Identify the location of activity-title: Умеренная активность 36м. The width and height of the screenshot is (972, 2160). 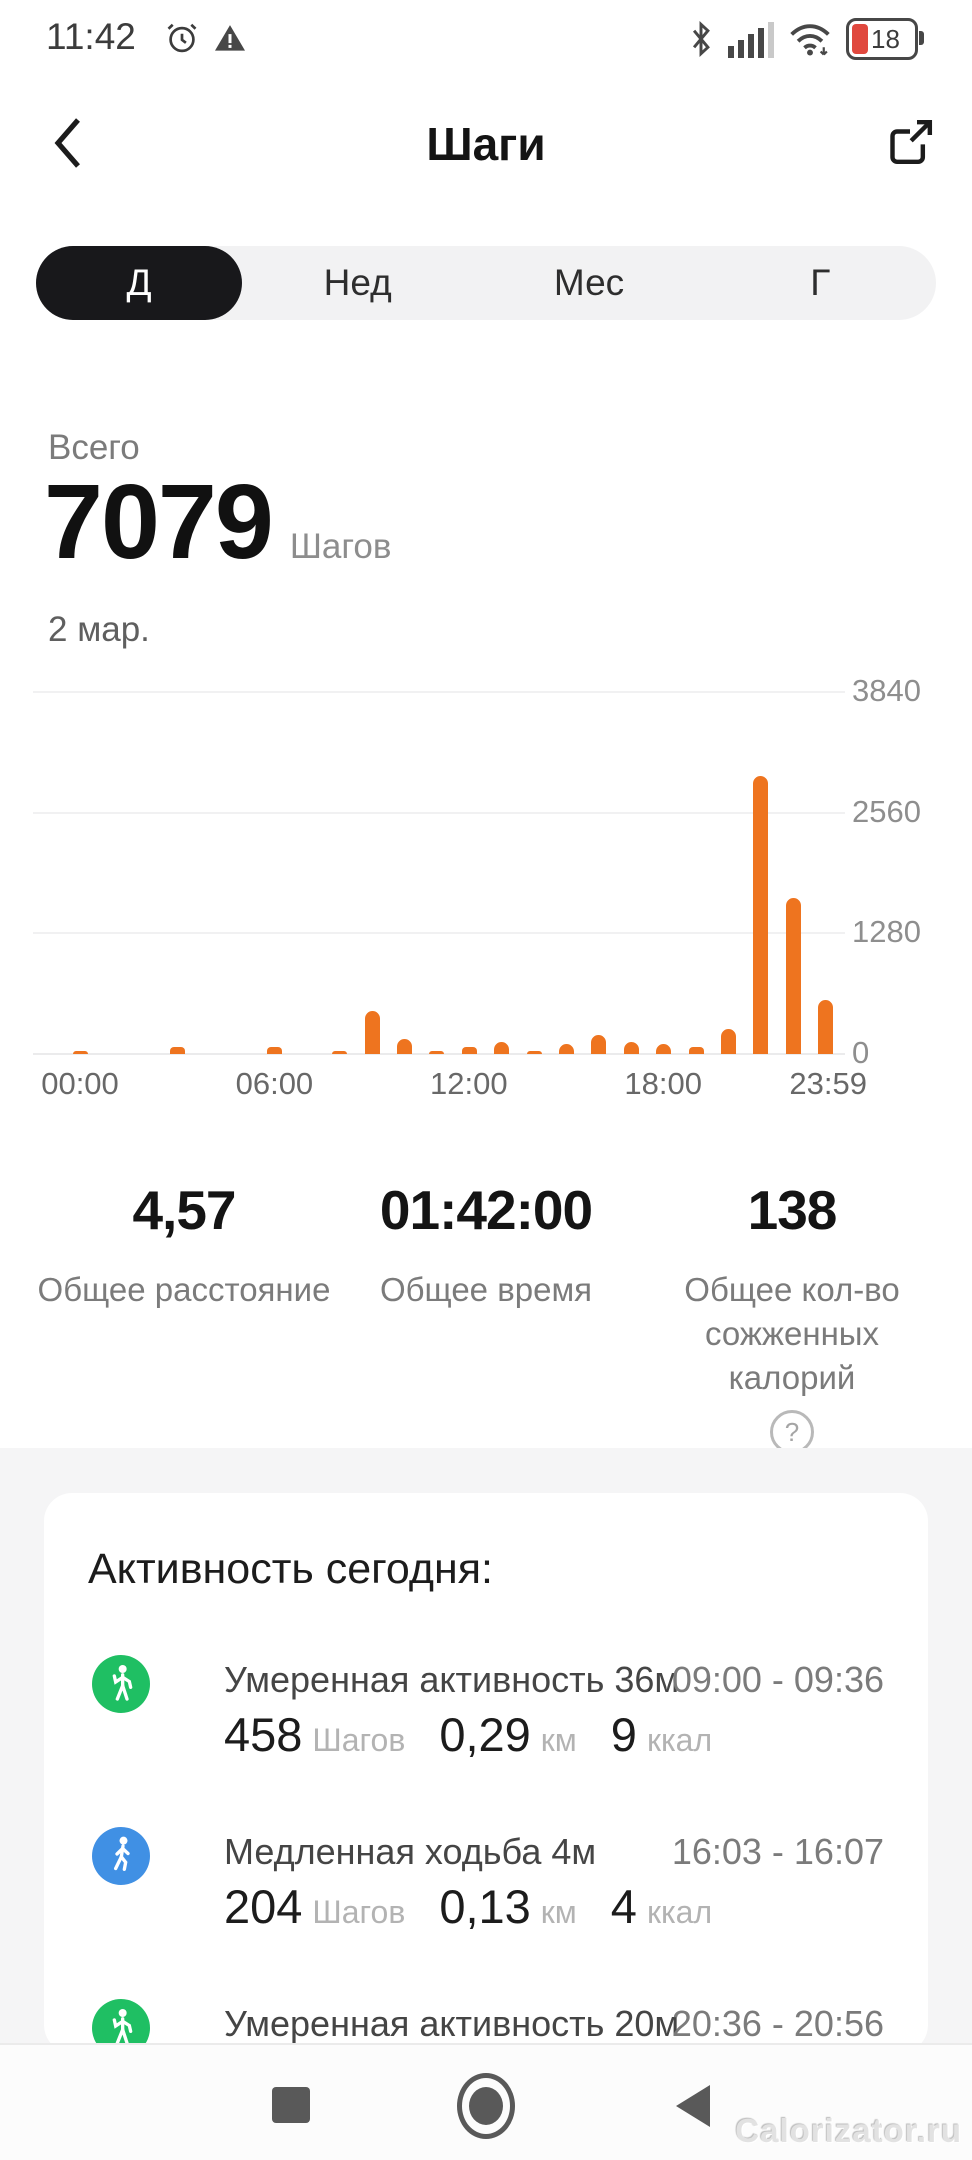
(452, 1679).